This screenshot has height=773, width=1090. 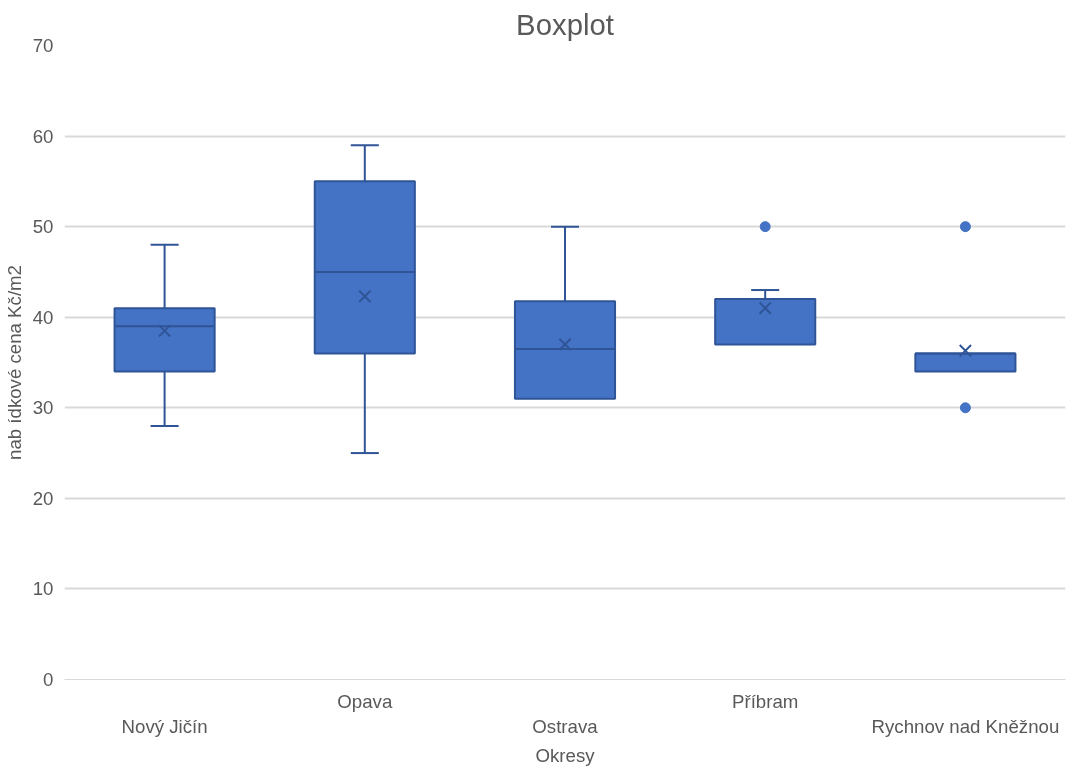 I want to click on x-tick-label: Ostrava, so click(x=565, y=726).